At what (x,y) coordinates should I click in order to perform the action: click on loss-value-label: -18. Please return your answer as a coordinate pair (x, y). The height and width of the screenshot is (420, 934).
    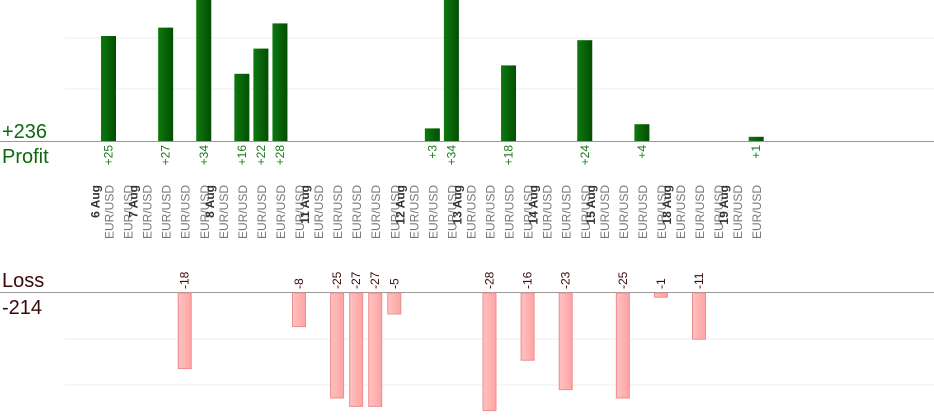
    Looking at the image, I should click on (185, 280).